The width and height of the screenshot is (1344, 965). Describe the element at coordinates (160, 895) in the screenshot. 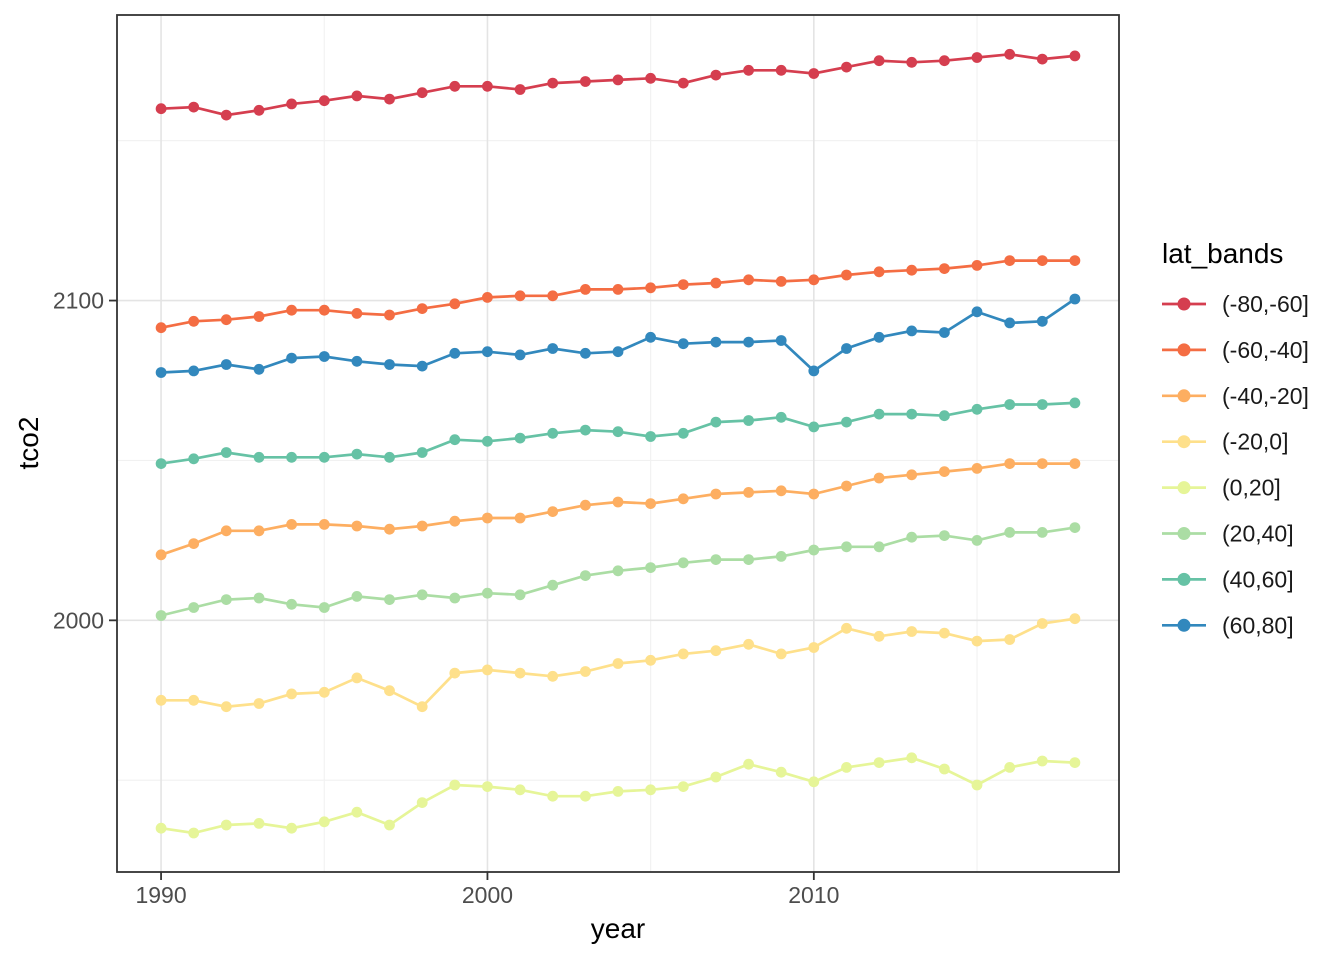

I see `x-axis-tick-label: 1990` at that location.